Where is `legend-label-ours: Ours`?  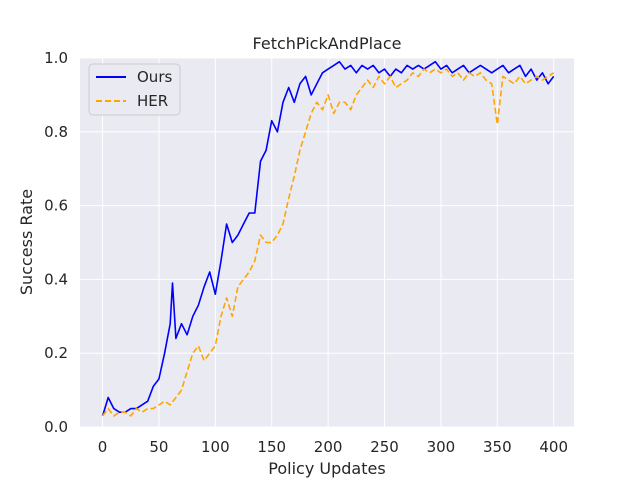 legend-label-ours: Ours is located at coordinates (154, 77).